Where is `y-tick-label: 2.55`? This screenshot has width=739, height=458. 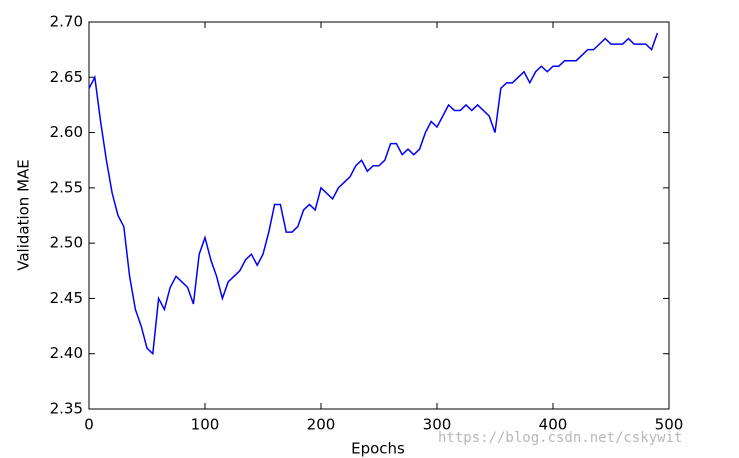
y-tick-label: 2.55 is located at coordinates (66, 187).